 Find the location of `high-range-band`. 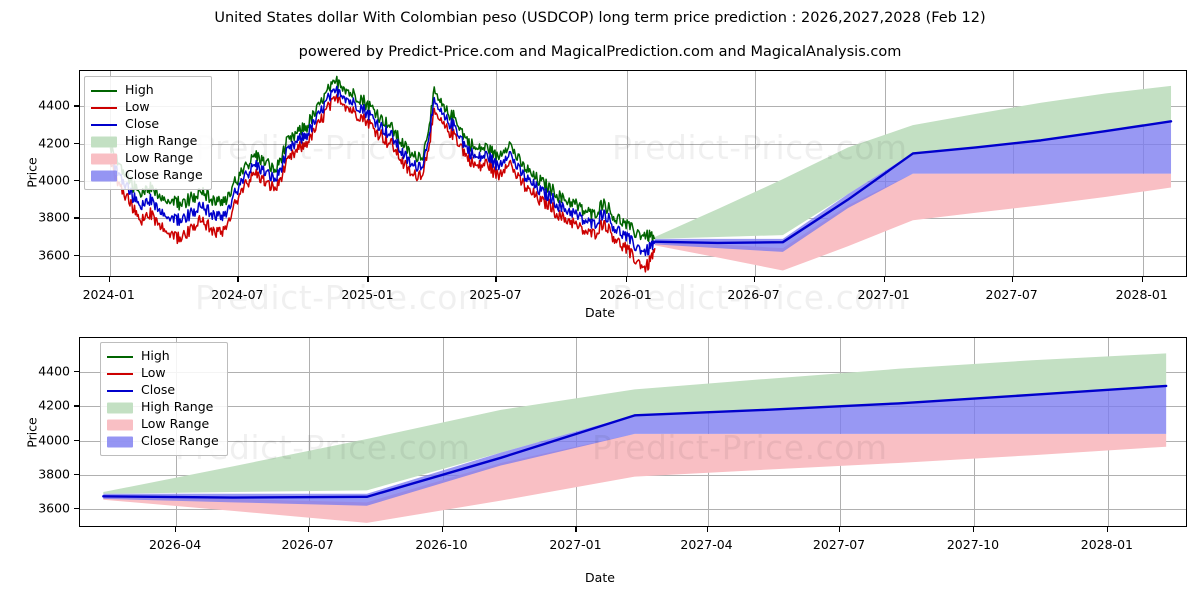

high-range-band is located at coordinates (913, 162).